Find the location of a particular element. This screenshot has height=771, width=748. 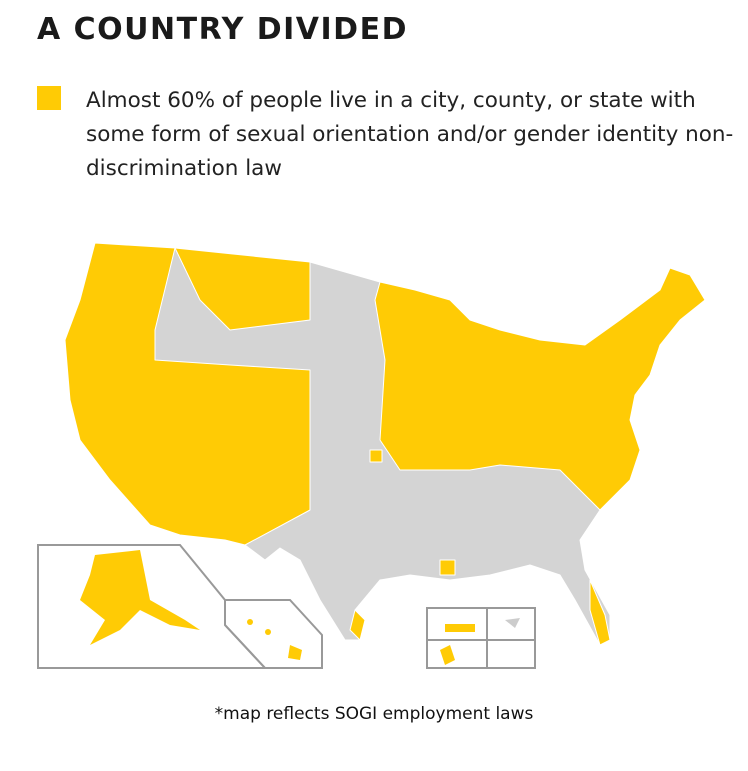

legend-swatch is located at coordinates (49, 98).